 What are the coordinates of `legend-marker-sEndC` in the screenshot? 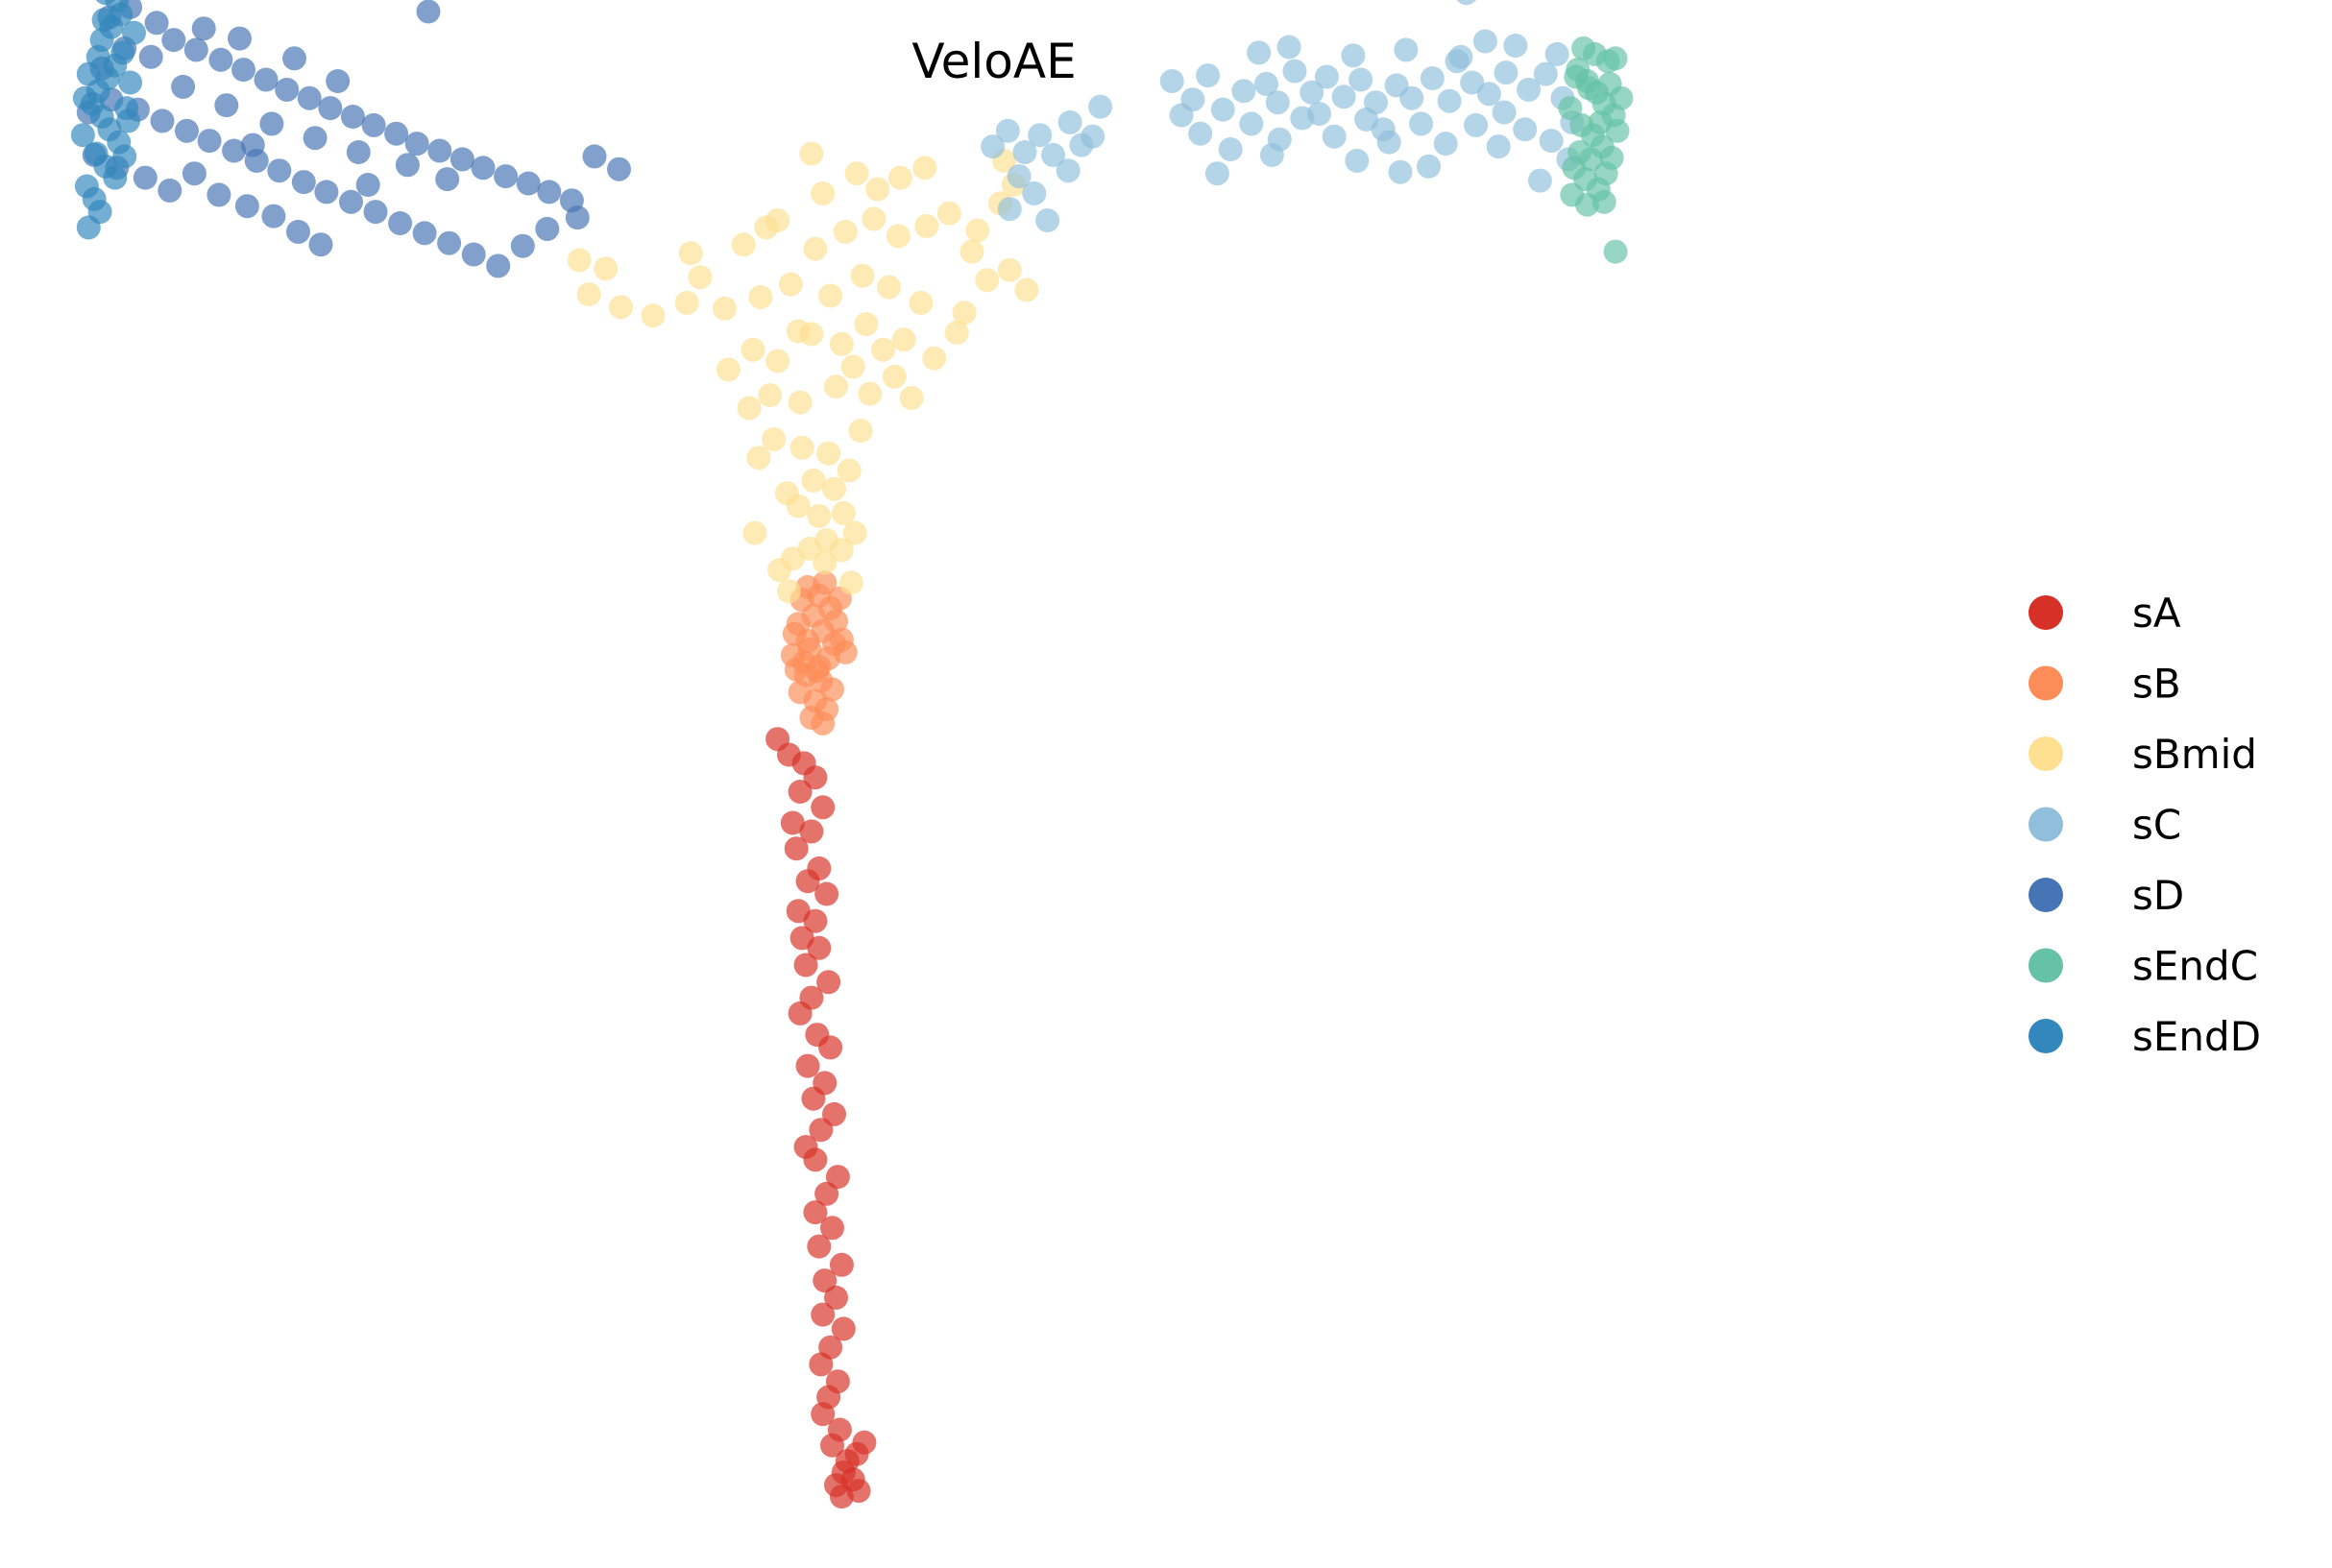 It's located at (2045, 965).